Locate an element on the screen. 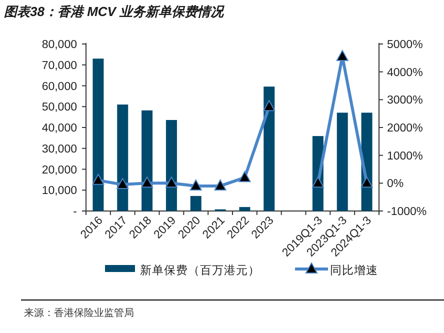 Image resolution: width=444 pixels, height=333 pixels. y-tick-label: 80,000 is located at coordinates (59, 45).